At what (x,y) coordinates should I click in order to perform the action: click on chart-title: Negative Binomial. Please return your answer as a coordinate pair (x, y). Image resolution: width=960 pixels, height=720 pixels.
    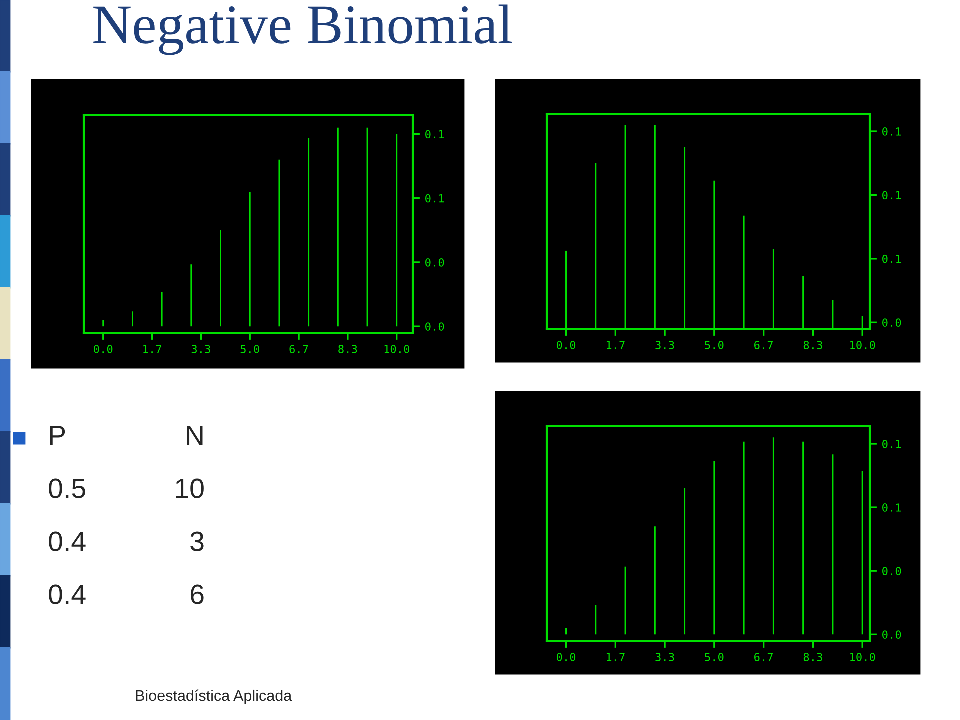
    Looking at the image, I should click on (303, 30).